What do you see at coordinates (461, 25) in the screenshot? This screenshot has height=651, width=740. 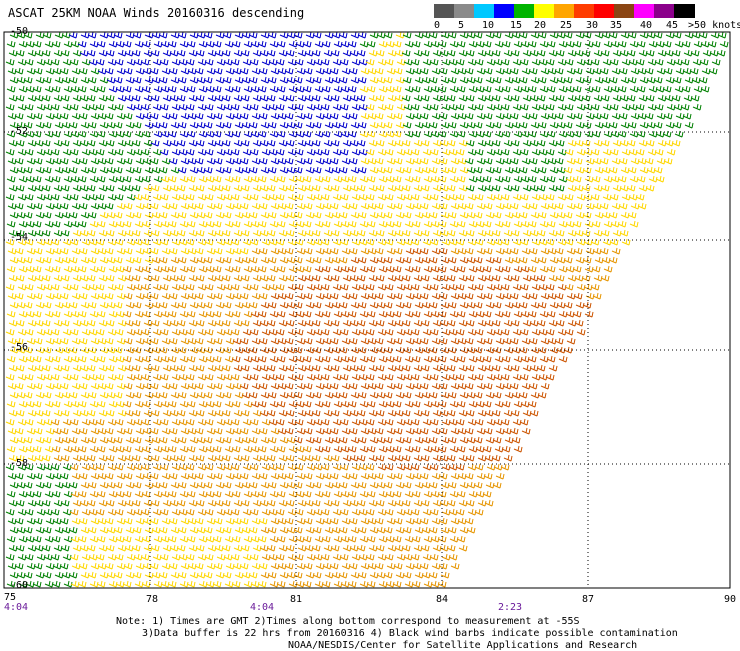 I see `legend-label: 5` at bounding box center [461, 25].